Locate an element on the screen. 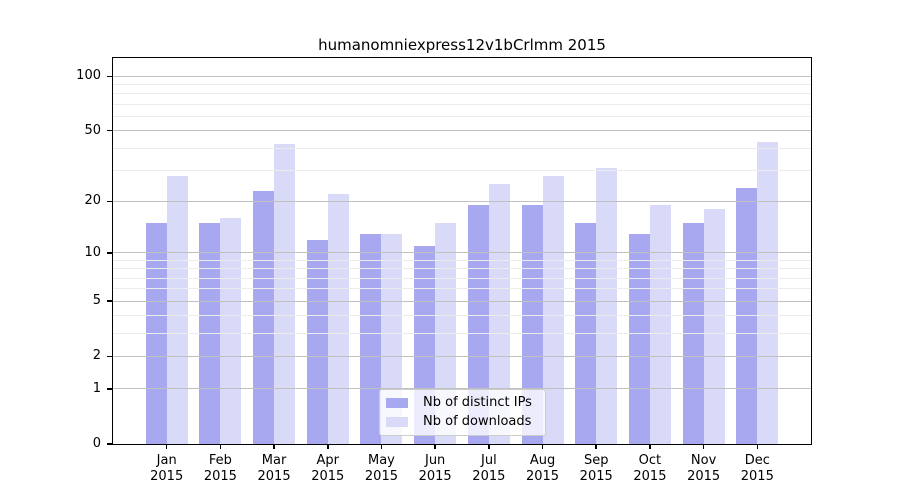 The width and height of the screenshot is (900, 500). x-tick-label: Sep 2015 is located at coordinates (596, 468).